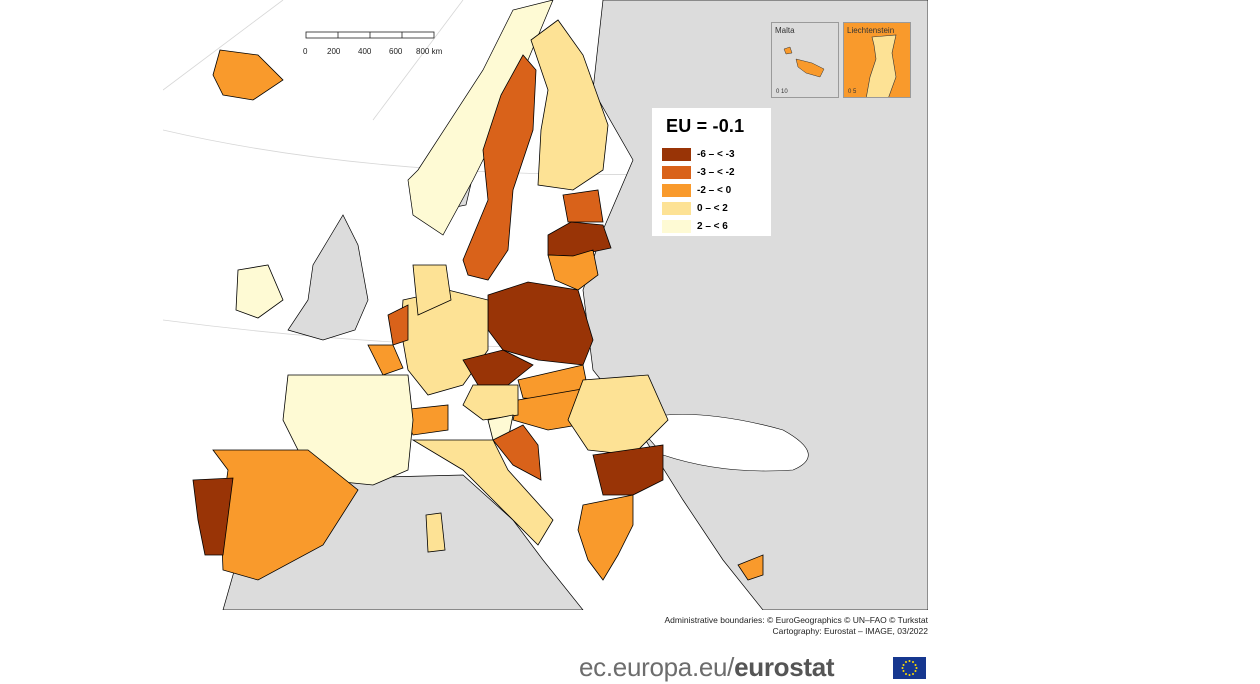 The image size is (1260, 684). Describe the element at coordinates (716, 154) in the screenshot. I see `legend-label: -6 – < -3` at that location.